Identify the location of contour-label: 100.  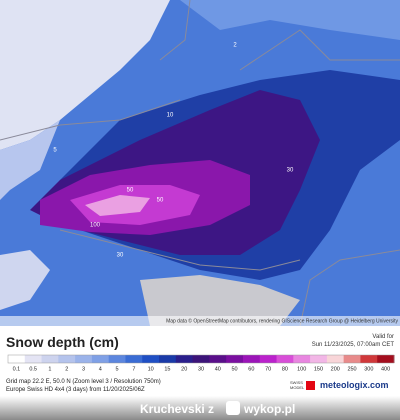
(95, 226).